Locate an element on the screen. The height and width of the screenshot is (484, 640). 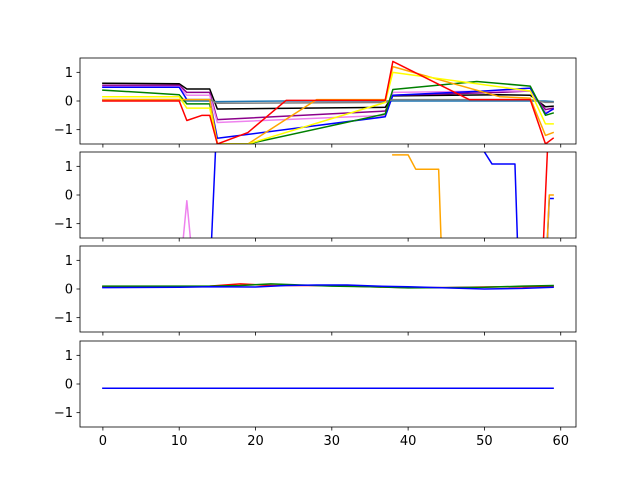
x-tick-label: 10 is located at coordinates (179, 441).